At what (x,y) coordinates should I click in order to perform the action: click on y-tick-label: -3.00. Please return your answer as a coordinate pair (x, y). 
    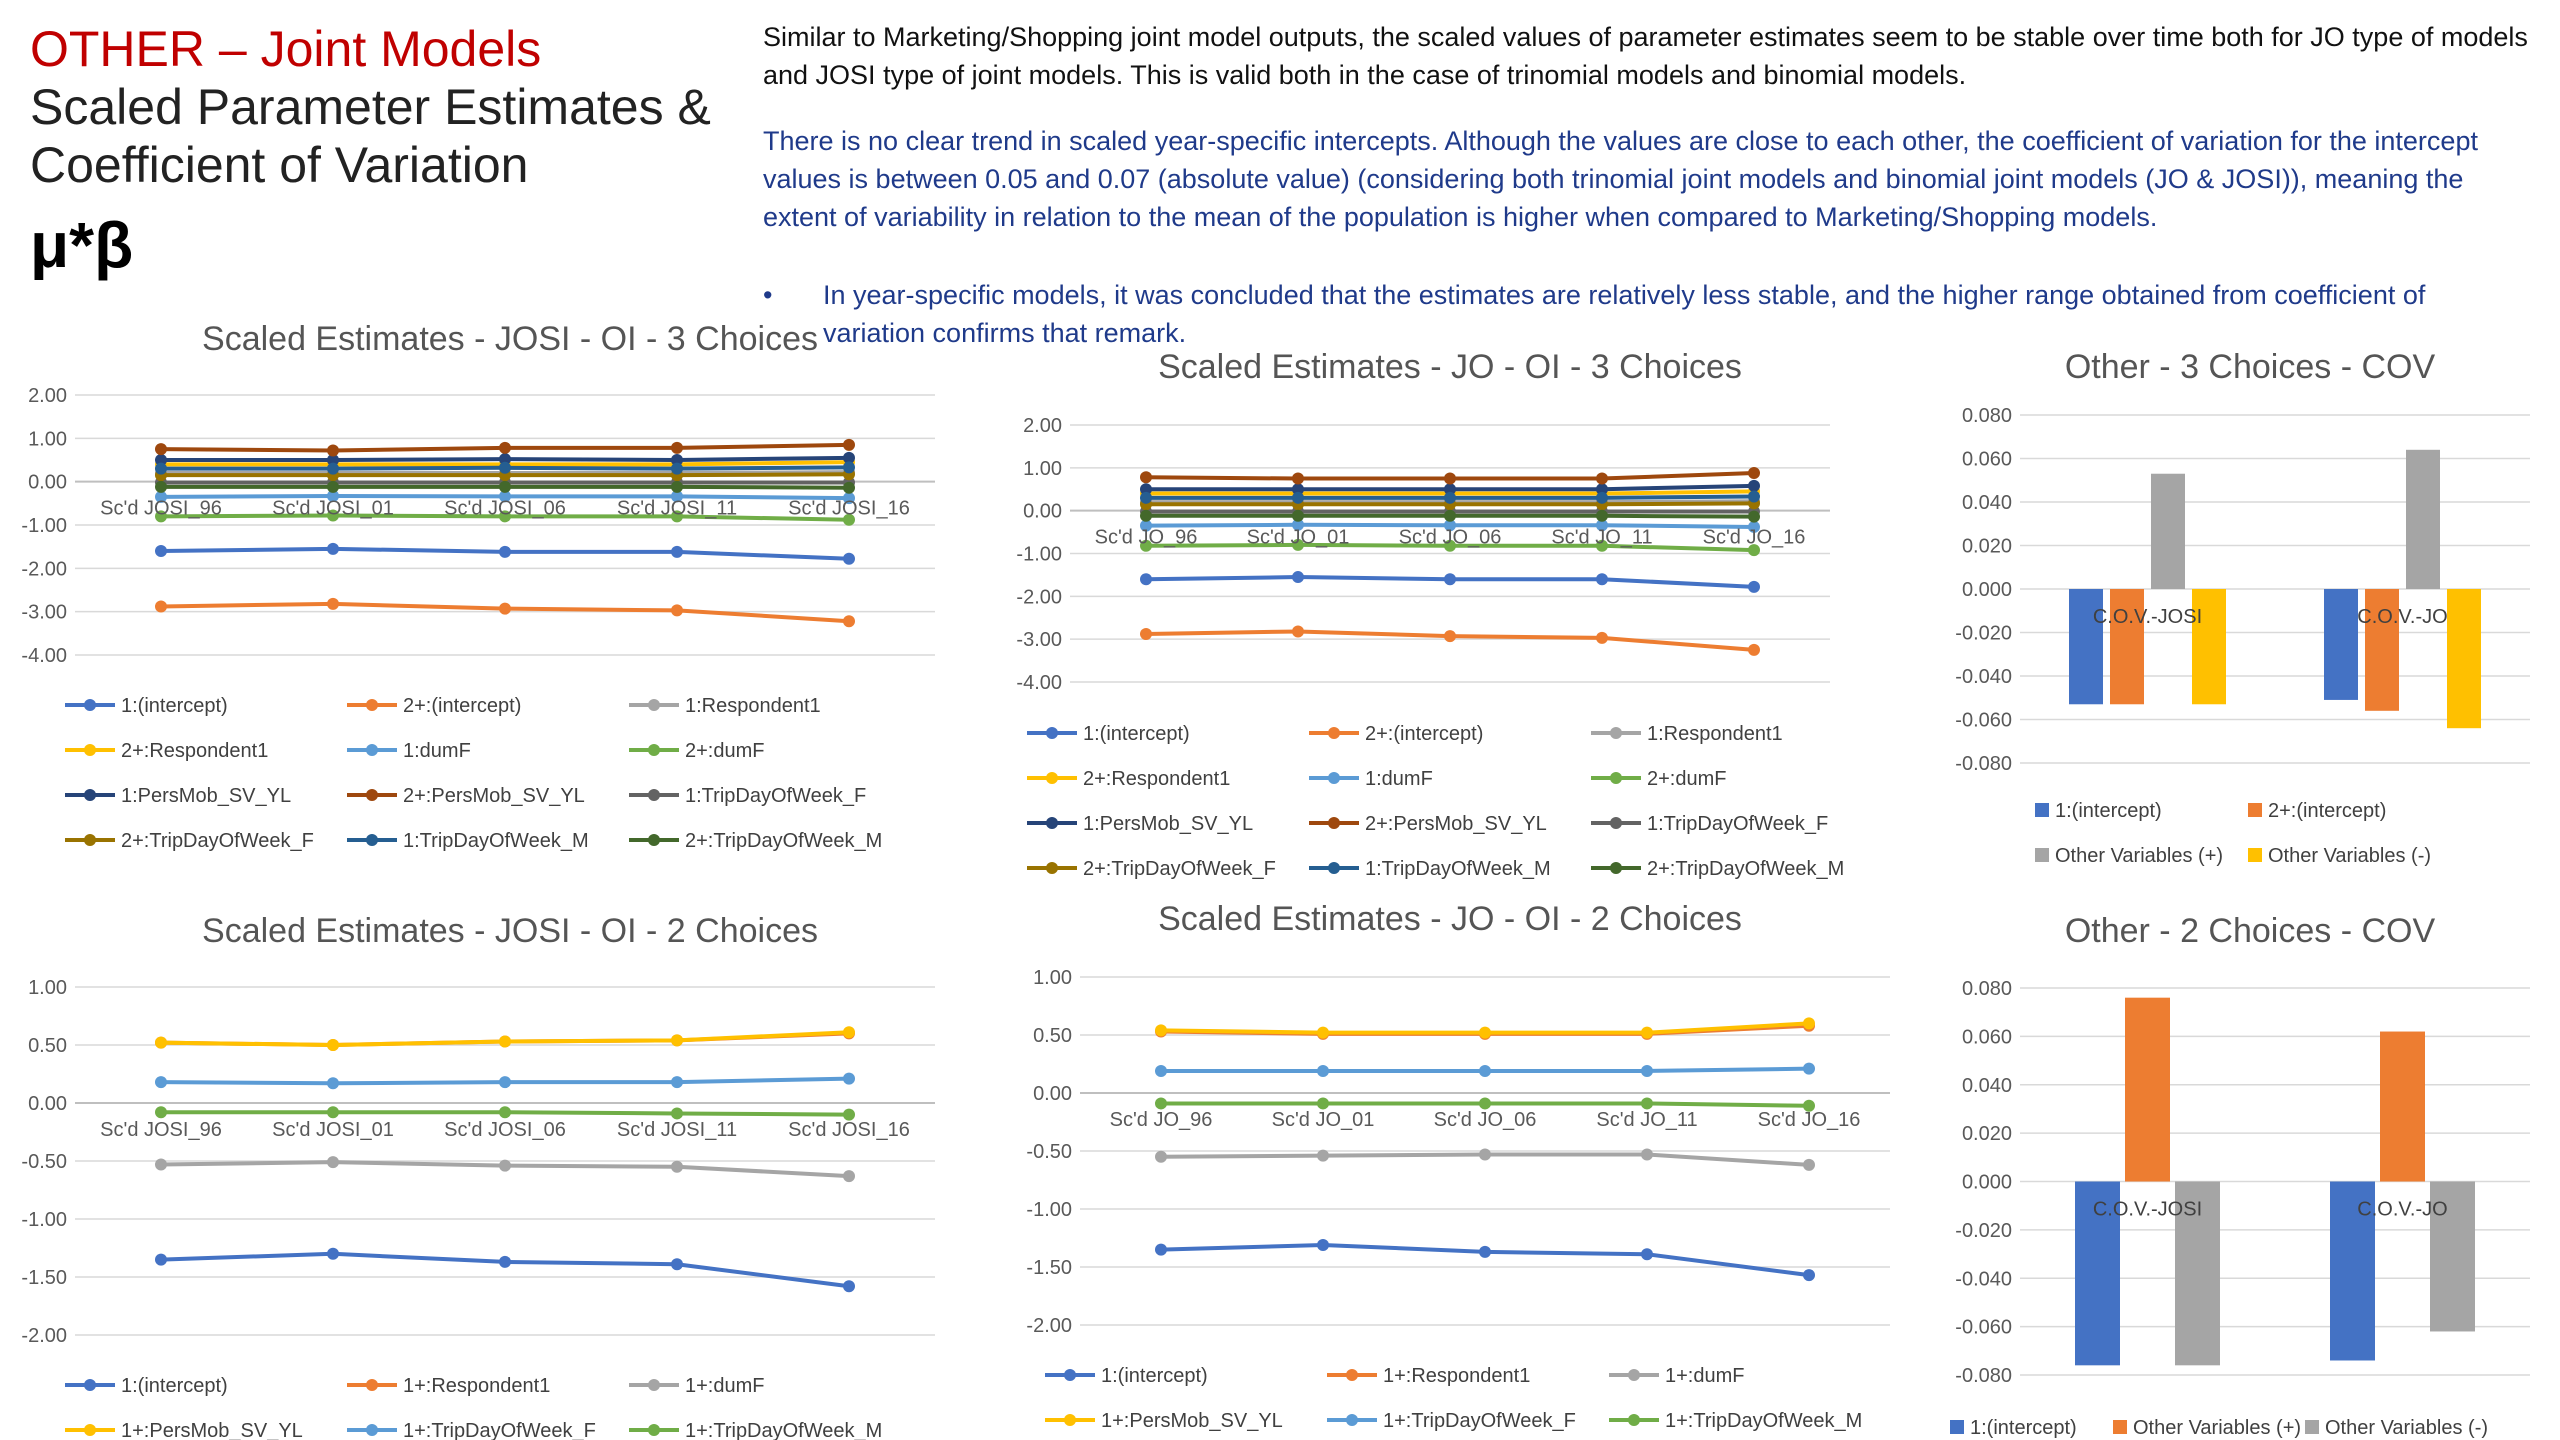
    Looking at the image, I should click on (44, 613).